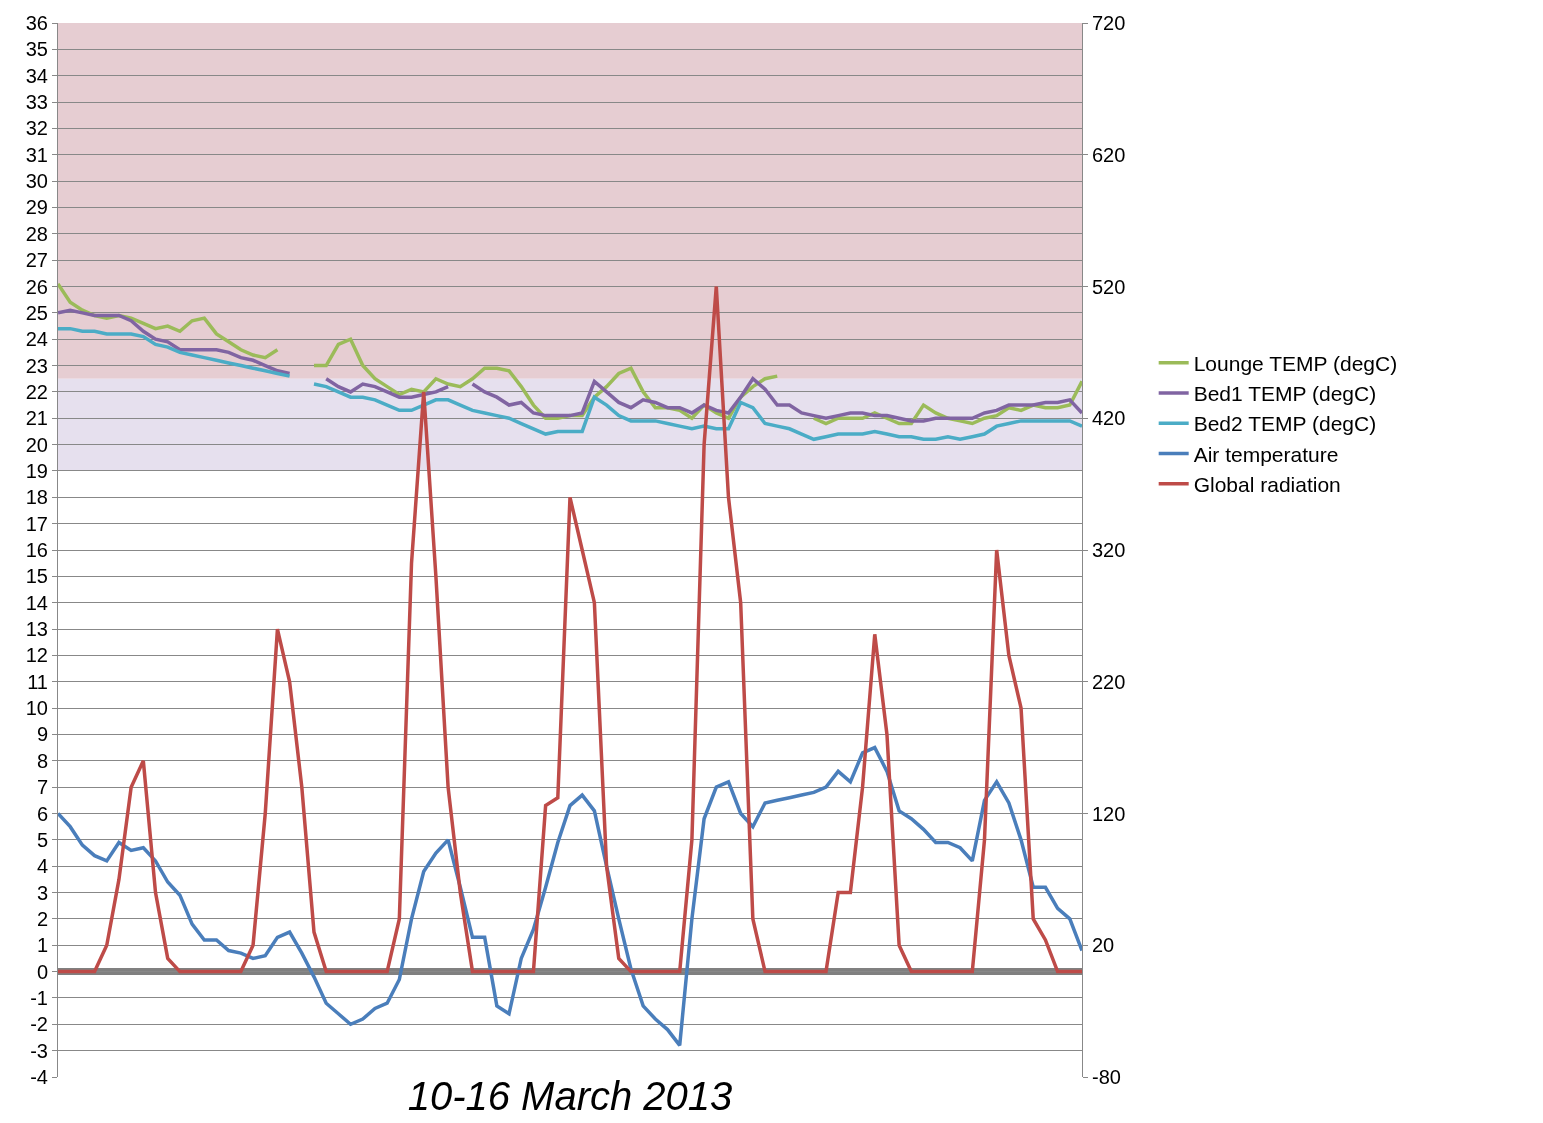 The width and height of the screenshot is (1543, 1123). Describe the element at coordinates (36, 286) in the screenshot. I see `y-tick-label: 26` at that location.